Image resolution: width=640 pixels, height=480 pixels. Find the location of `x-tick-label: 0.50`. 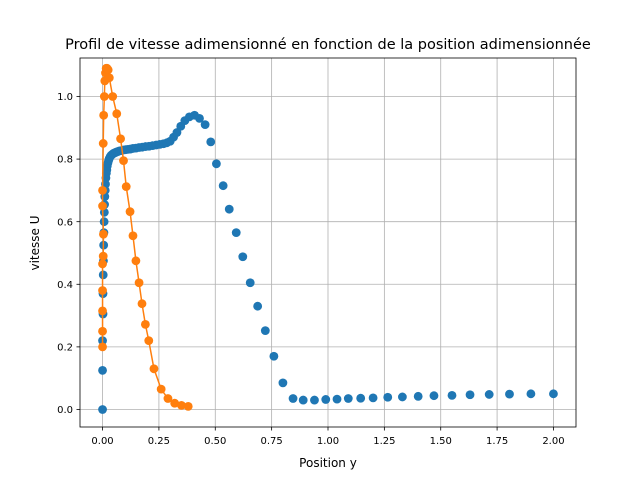

x-tick-label: 0.50 is located at coordinates (215, 441).